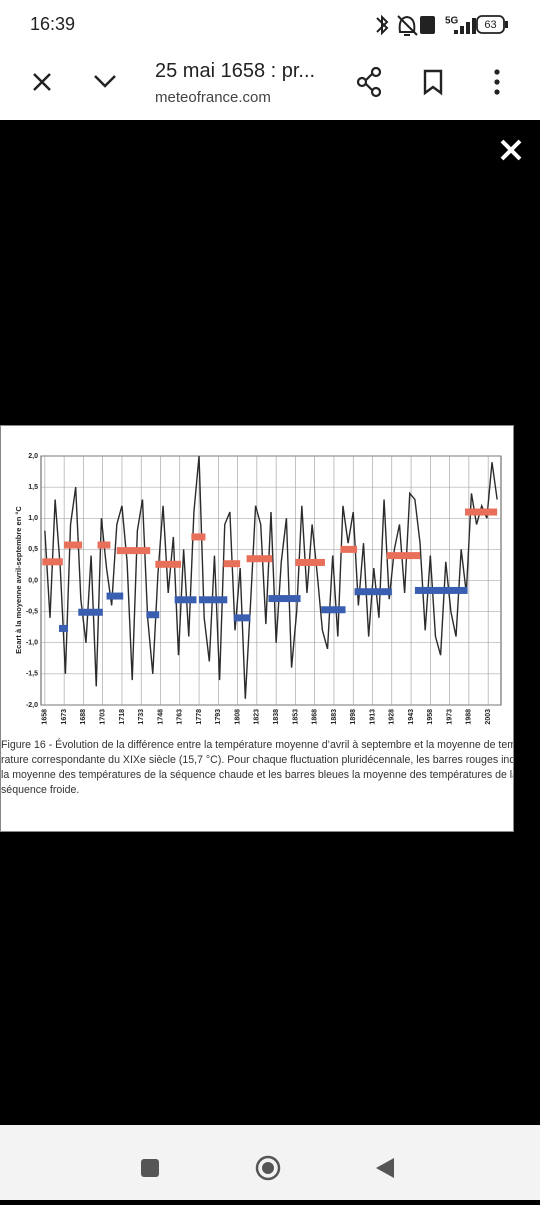 This screenshot has height=1205, width=540. What do you see at coordinates (490, 25) in the screenshot?
I see `battery: 63` at bounding box center [490, 25].